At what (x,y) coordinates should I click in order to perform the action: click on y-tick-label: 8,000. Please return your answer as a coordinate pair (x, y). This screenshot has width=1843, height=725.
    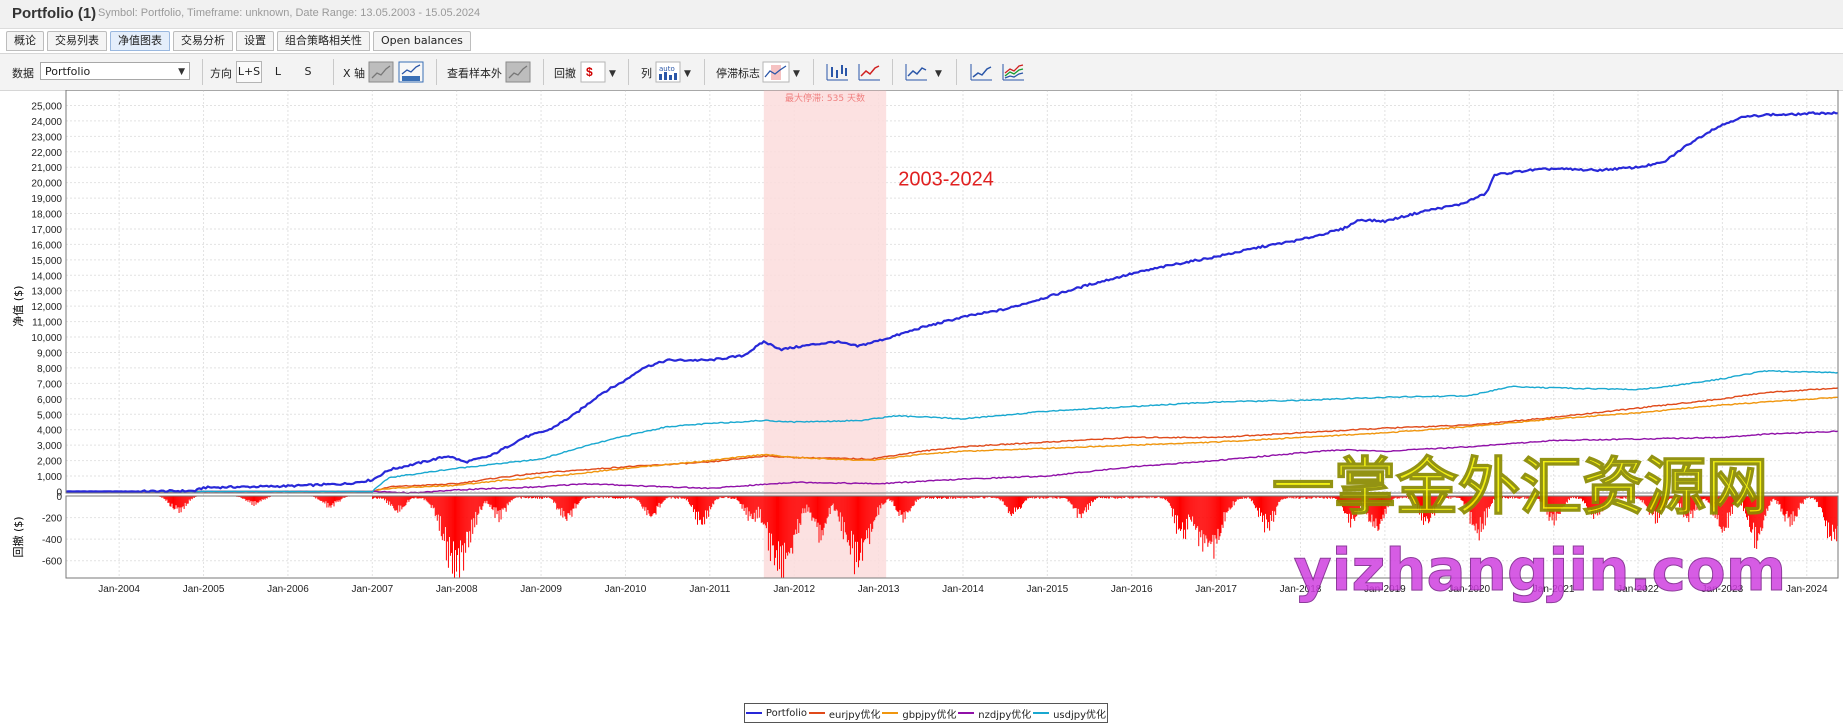
    Looking at the image, I should click on (49, 369).